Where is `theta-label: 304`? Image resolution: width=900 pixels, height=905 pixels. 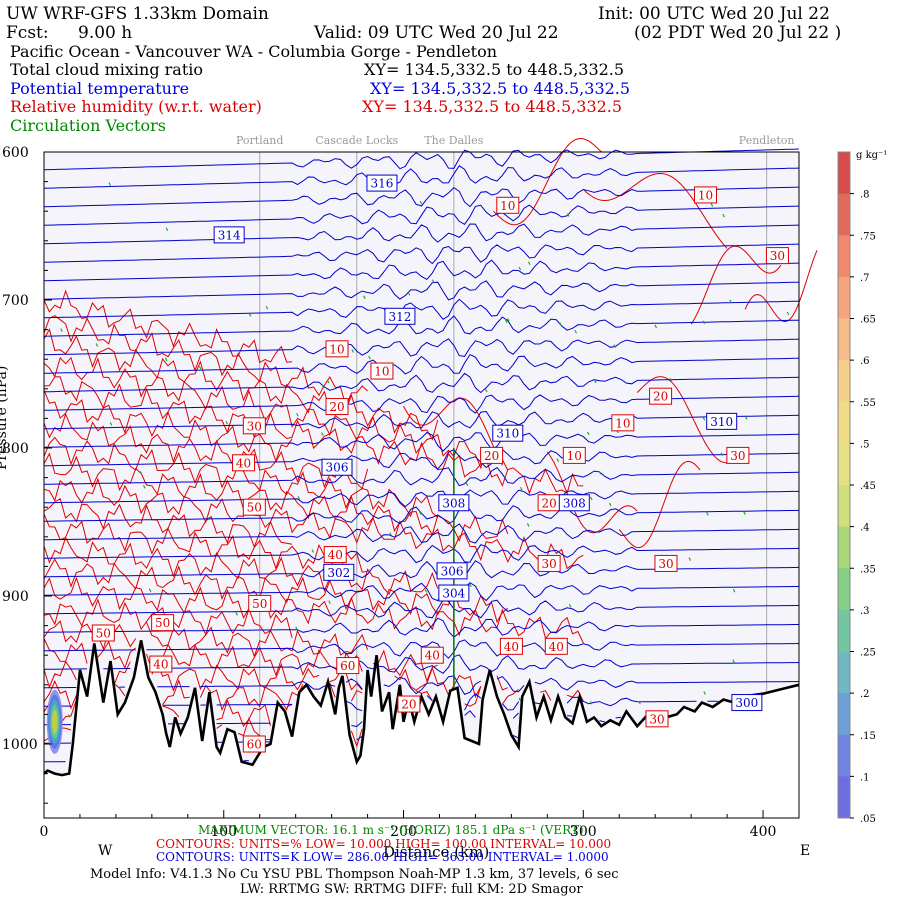 theta-label: 304 is located at coordinates (453, 594).